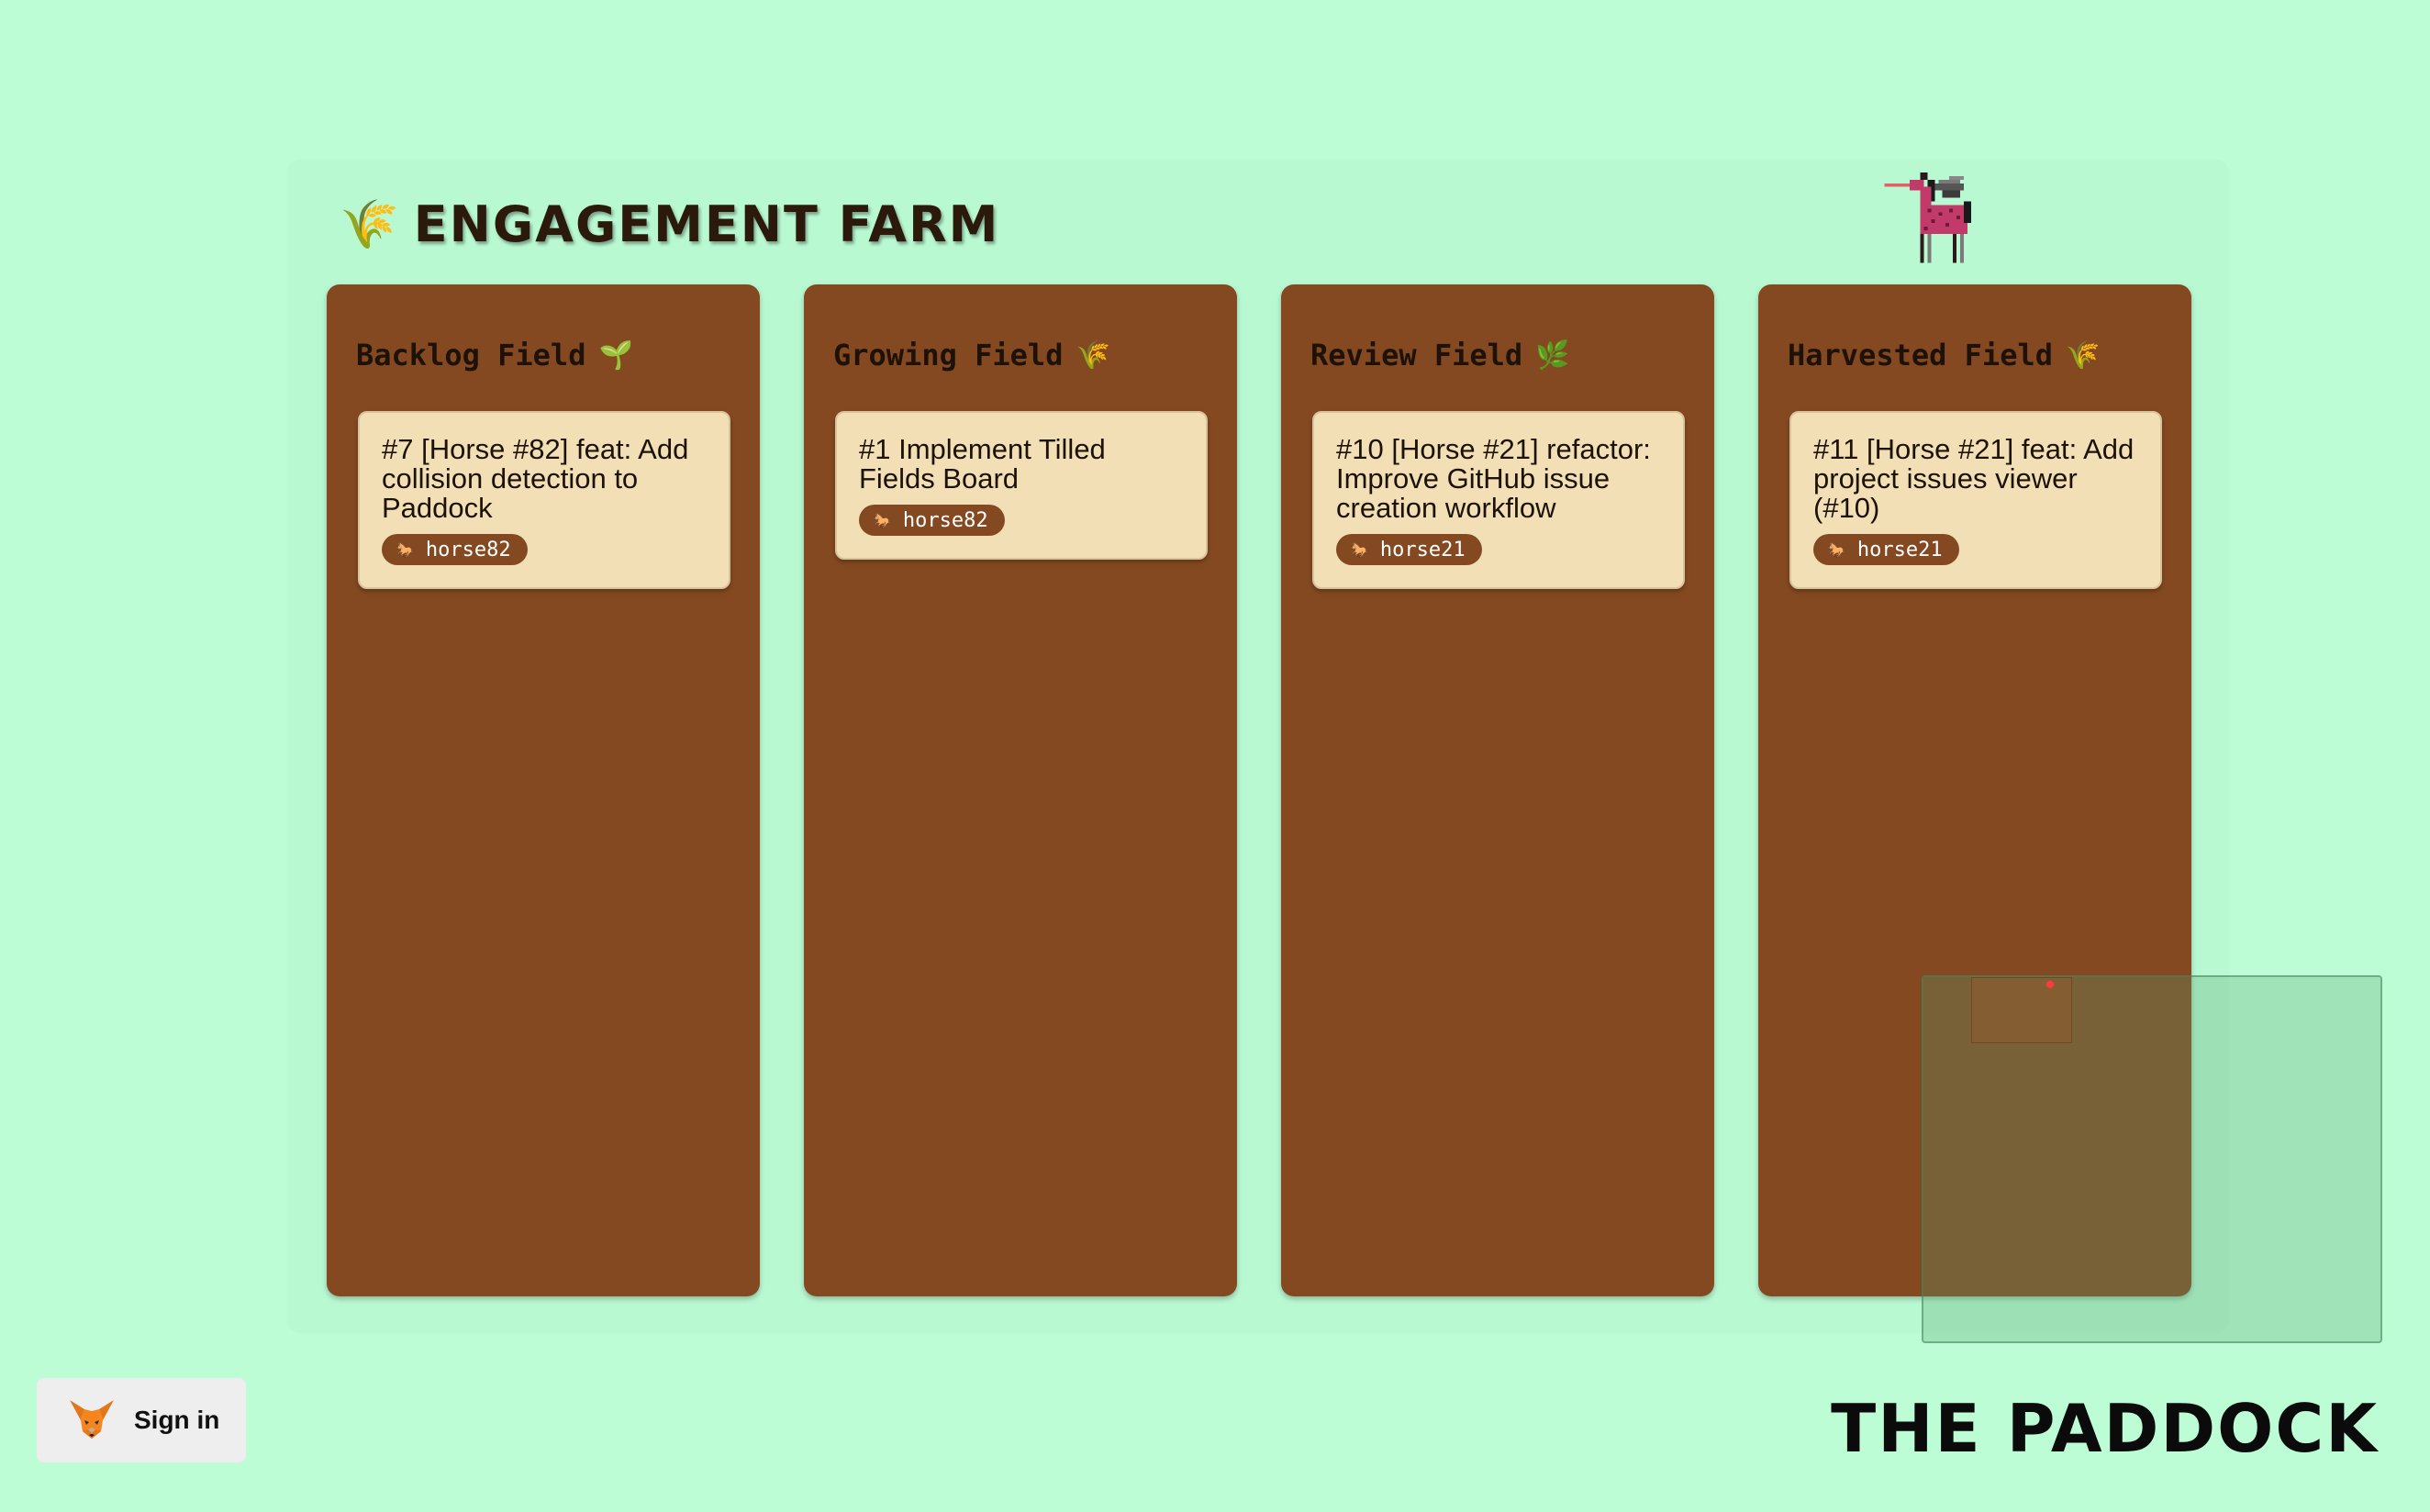 Image resolution: width=2430 pixels, height=1512 pixels. Describe the element at coordinates (1920, 355) in the screenshot. I see `column-title: Harvested Field` at that location.